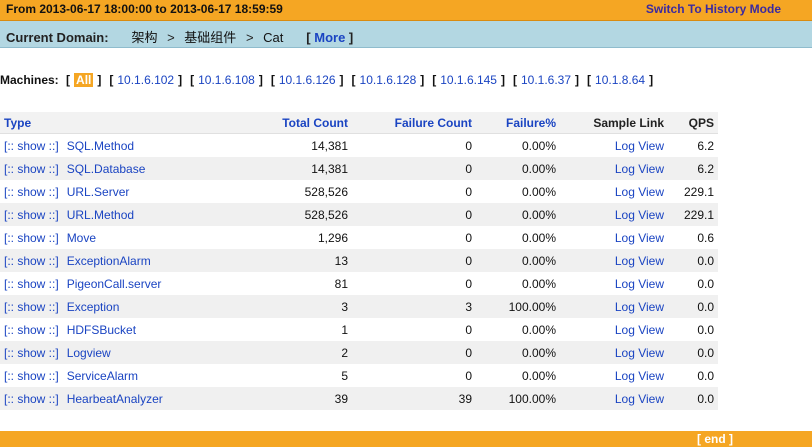 This screenshot has height=447, width=812. I want to click on transaction-type-link: Move, so click(81, 237).